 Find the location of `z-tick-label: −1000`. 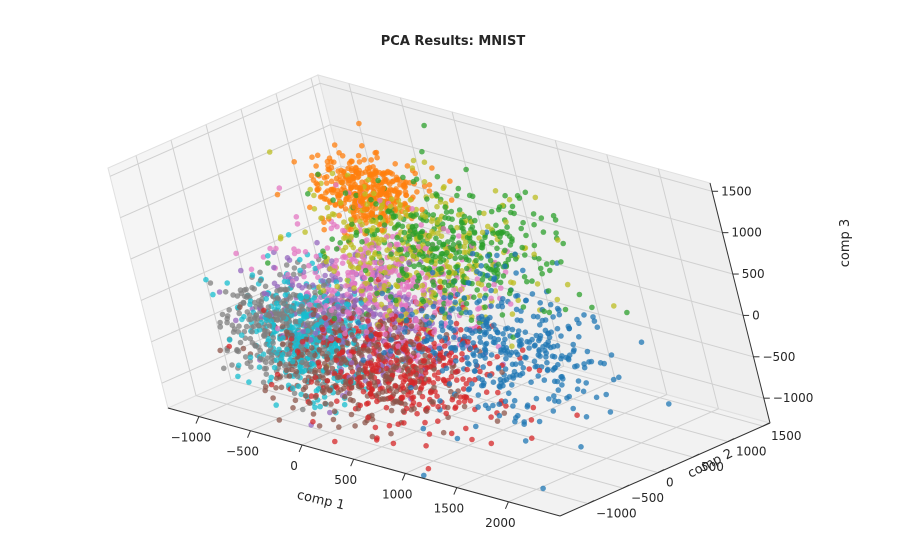

z-tick-label: −1000 is located at coordinates (793, 398).